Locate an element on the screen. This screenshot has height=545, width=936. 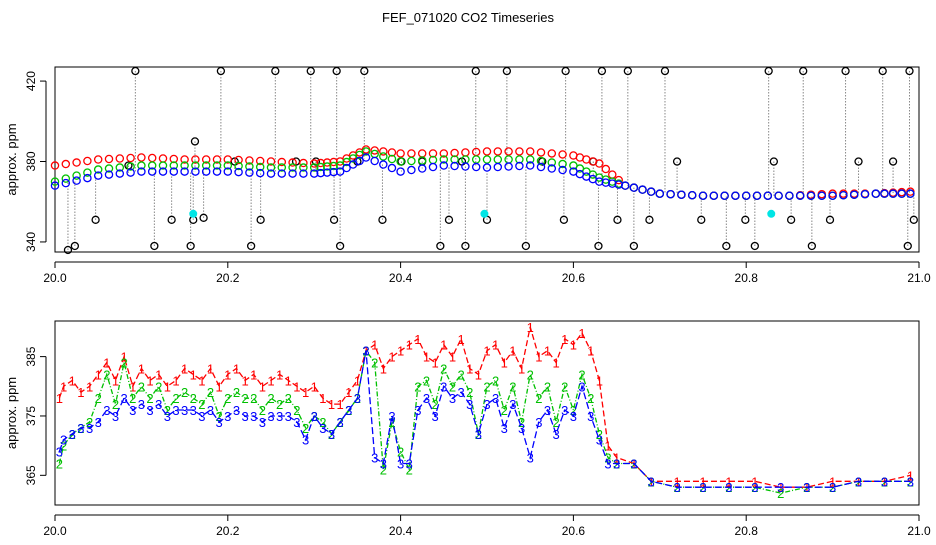
y-axis: 365 375 385 is located at coordinates (35, 415).